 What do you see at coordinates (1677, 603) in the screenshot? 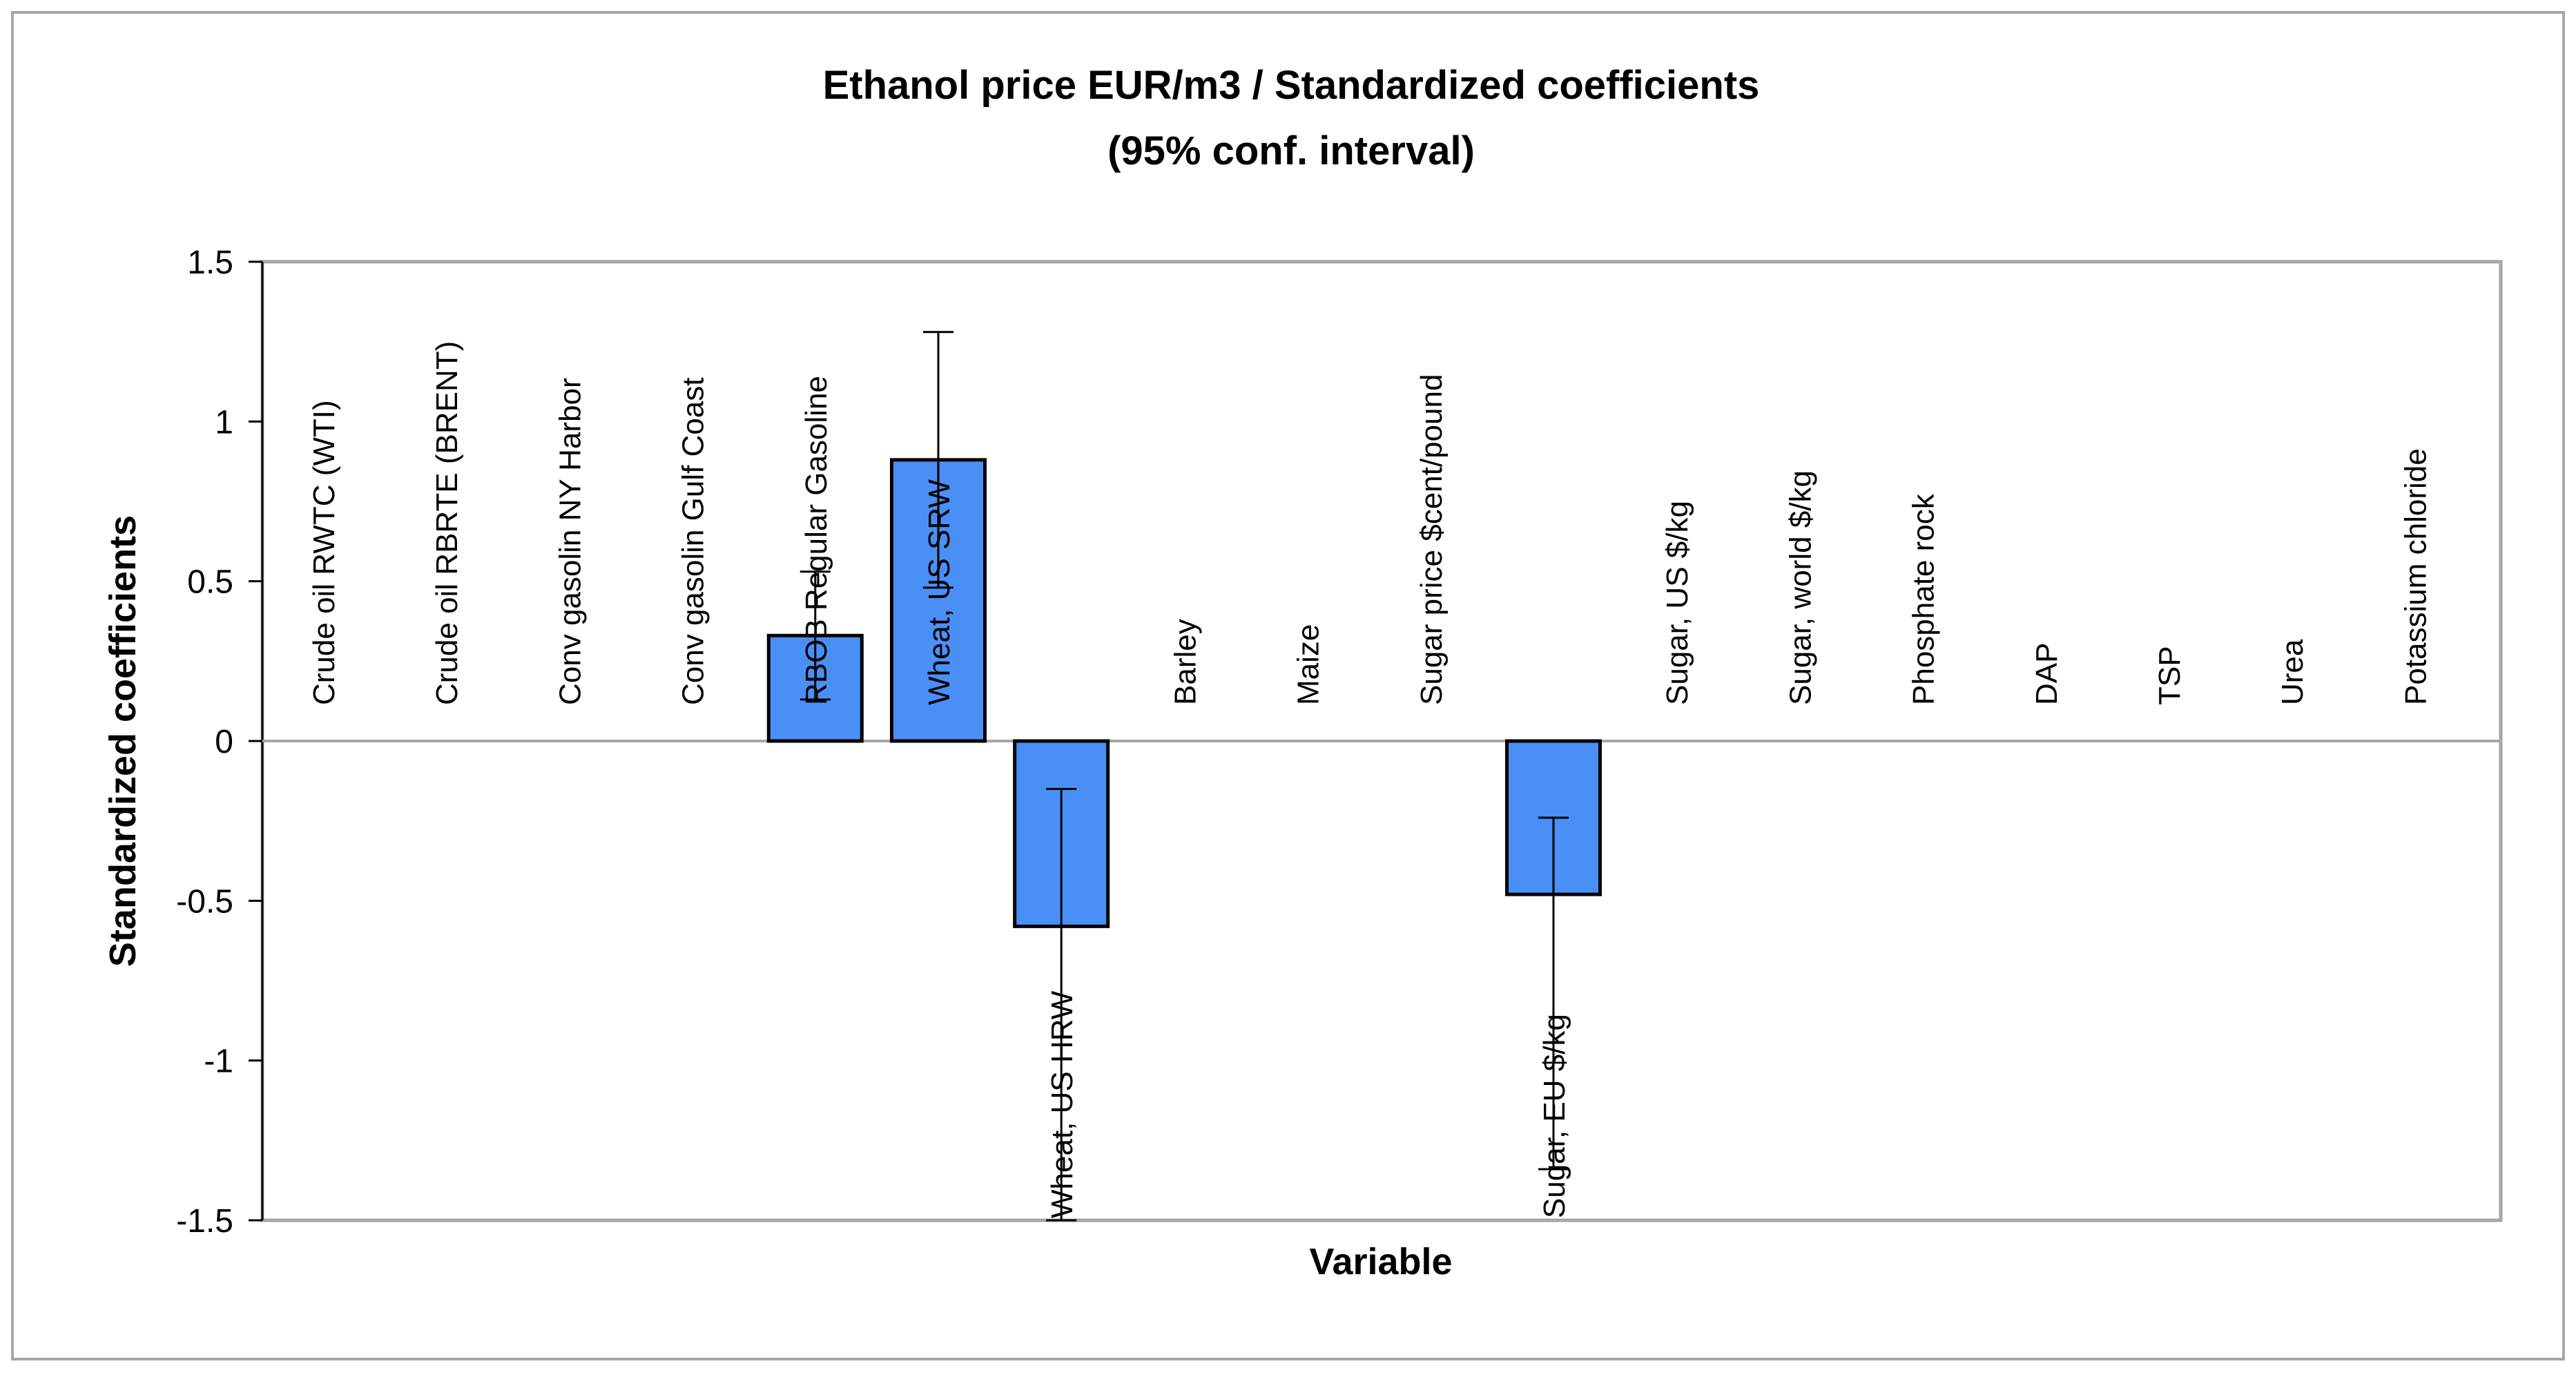
I see `category-label: Sugar, US $/kg` at bounding box center [1677, 603].